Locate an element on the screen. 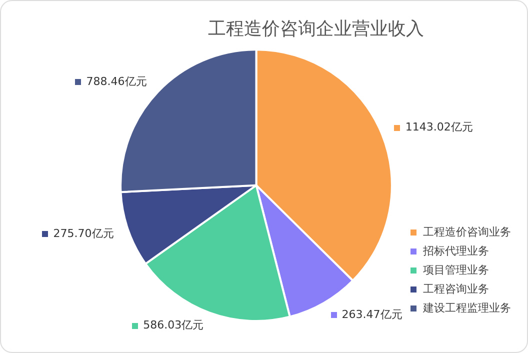 The image size is (528, 353). data-label: 263.47亿元 is located at coordinates (372, 314).